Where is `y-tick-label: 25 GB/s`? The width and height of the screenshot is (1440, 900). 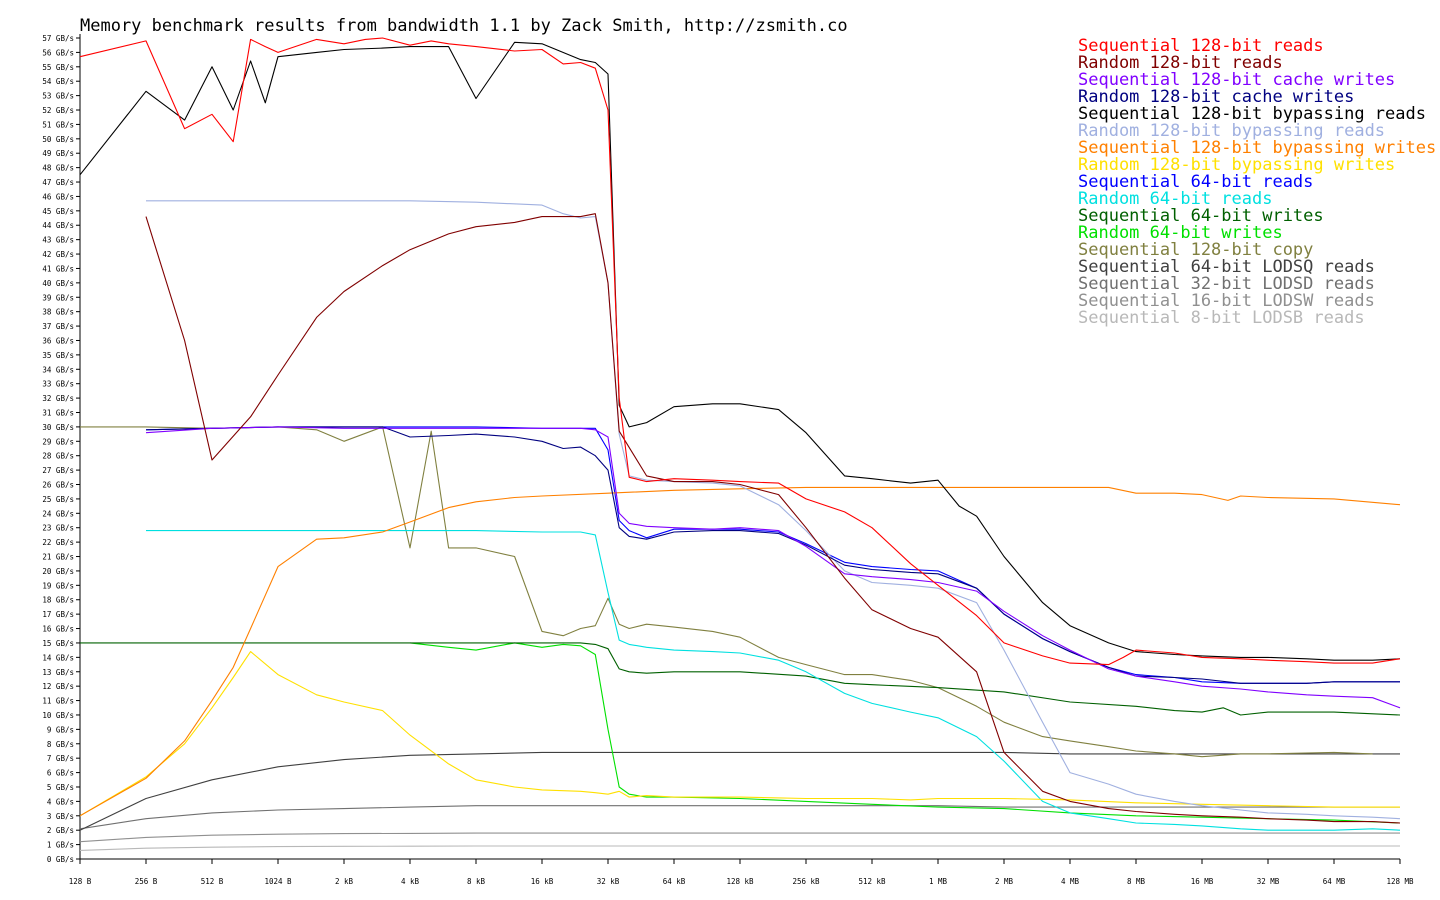 y-tick-label: 25 GB/s is located at coordinates (58, 499).